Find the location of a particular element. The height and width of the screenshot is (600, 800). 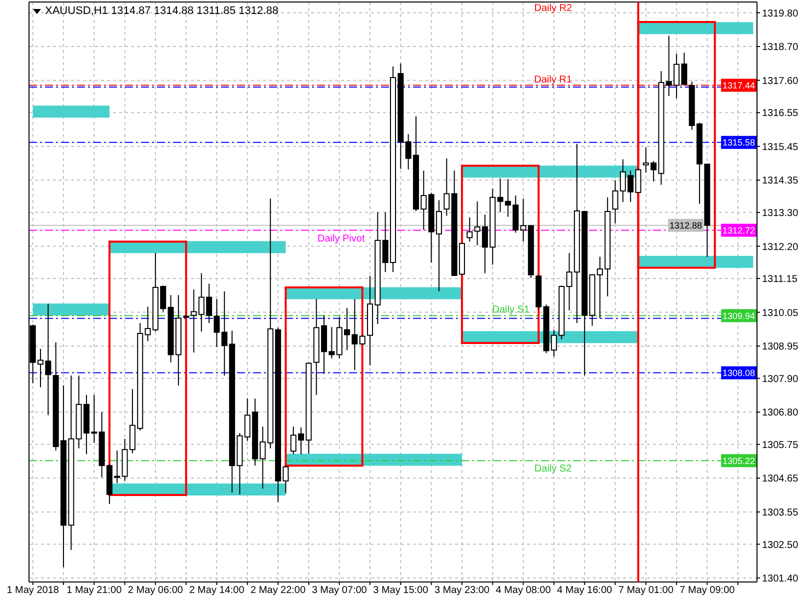

x-tick-label: 2 May 22:00 is located at coordinates (278, 590).